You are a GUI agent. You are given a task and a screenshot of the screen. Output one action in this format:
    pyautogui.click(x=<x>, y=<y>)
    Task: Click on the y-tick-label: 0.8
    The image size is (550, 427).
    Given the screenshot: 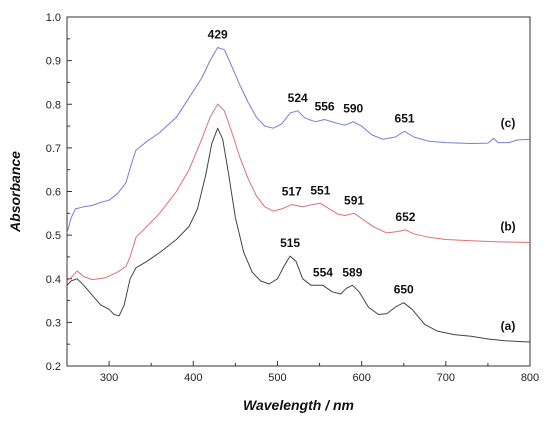 What is the action you would take?
    pyautogui.click(x=53, y=105)
    